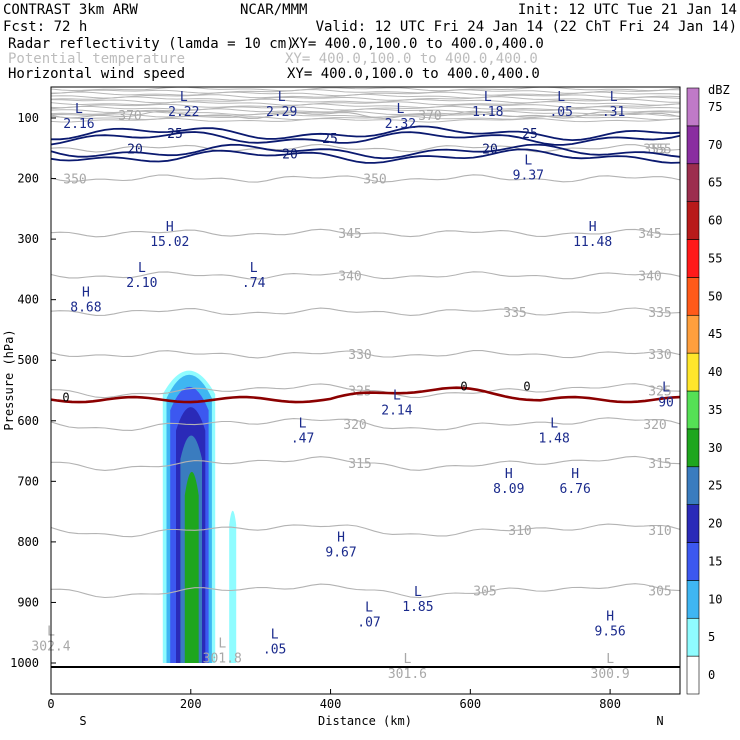 Image resolution: width=740 pixels, height=740 pixels. Describe the element at coordinates (659, 313) in the screenshot. I see `isentrope-label-335-right: 335` at that location.